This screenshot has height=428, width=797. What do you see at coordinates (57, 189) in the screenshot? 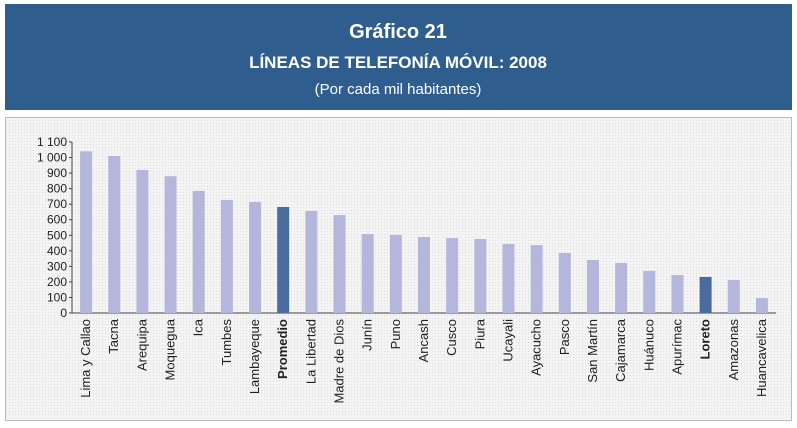
I see `y-tick-label: 800` at bounding box center [57, 189].